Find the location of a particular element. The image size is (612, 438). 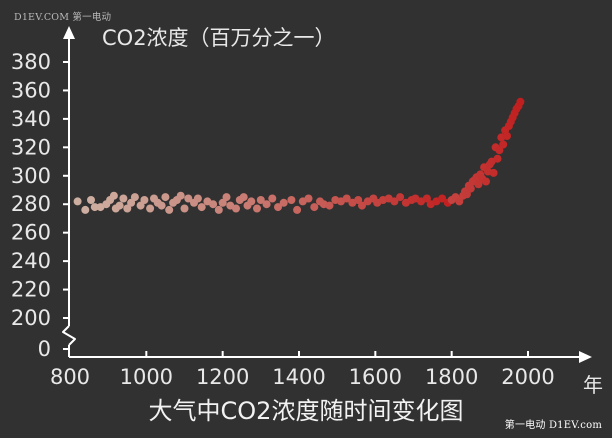

y-tick-label-360: 360 is located at coordinates (31, 90).